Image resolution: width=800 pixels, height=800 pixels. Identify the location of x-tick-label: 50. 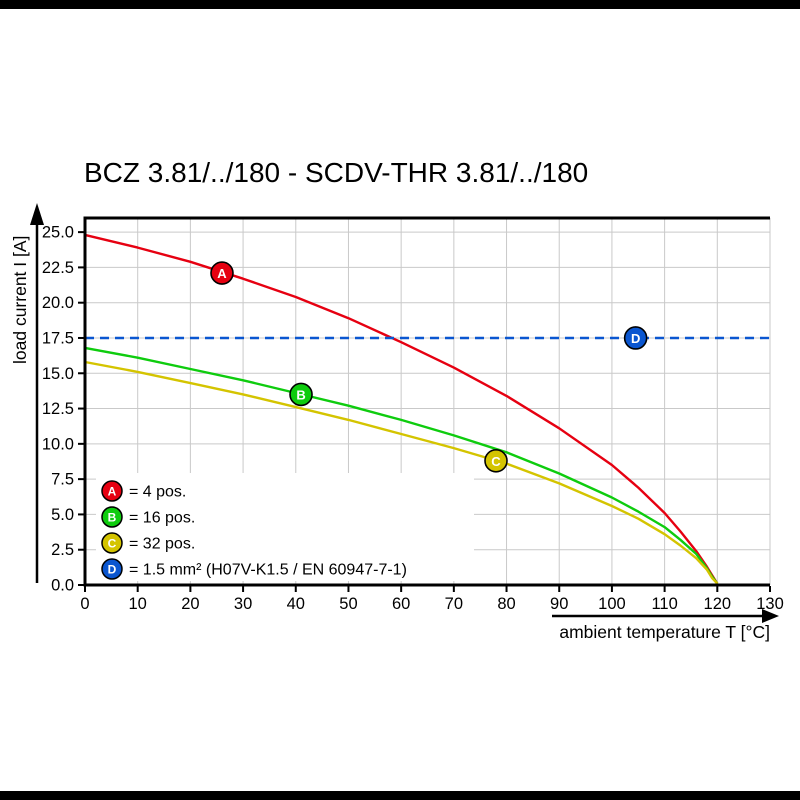
(348, 604).